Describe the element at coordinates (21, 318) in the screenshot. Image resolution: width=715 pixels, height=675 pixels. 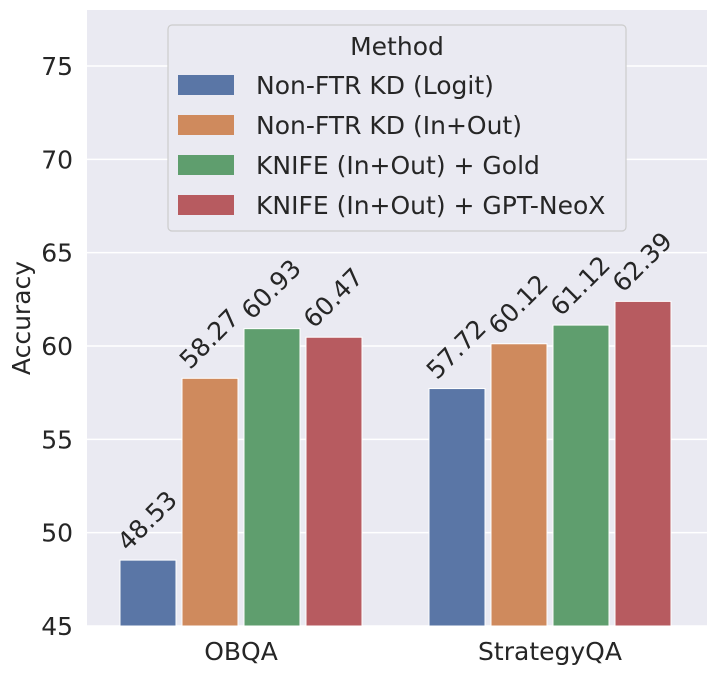
I see `y-axis-title: Accuracy` at that location.